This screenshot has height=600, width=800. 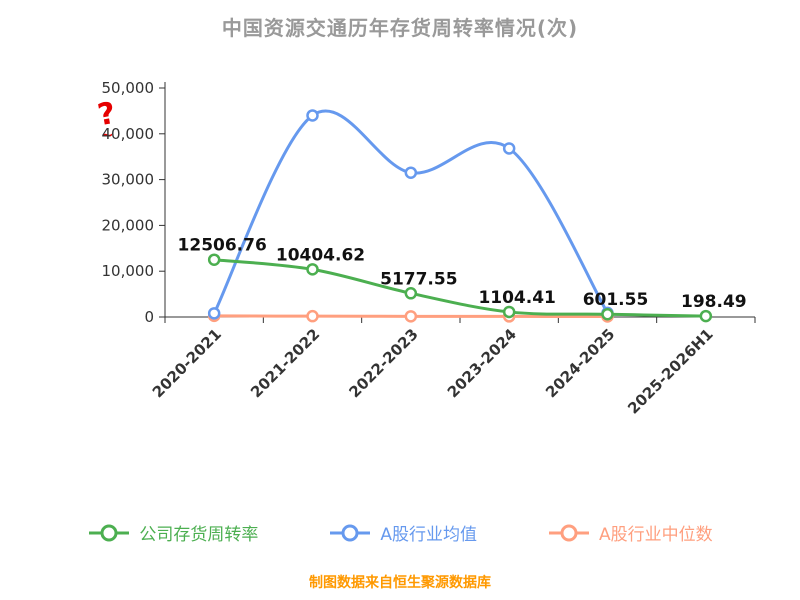 I want to click on svg-text: 2020-2021, so click(x=187, y=363).